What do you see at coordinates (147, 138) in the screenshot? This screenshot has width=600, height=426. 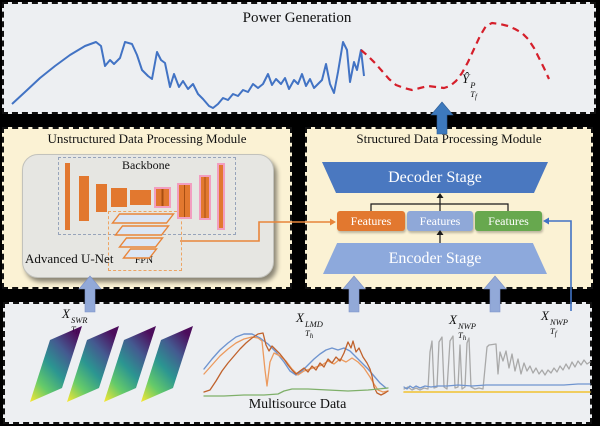 I see `unstructured-module-title: Unstructured Data Processing Module` at bounding box center [147, 138].